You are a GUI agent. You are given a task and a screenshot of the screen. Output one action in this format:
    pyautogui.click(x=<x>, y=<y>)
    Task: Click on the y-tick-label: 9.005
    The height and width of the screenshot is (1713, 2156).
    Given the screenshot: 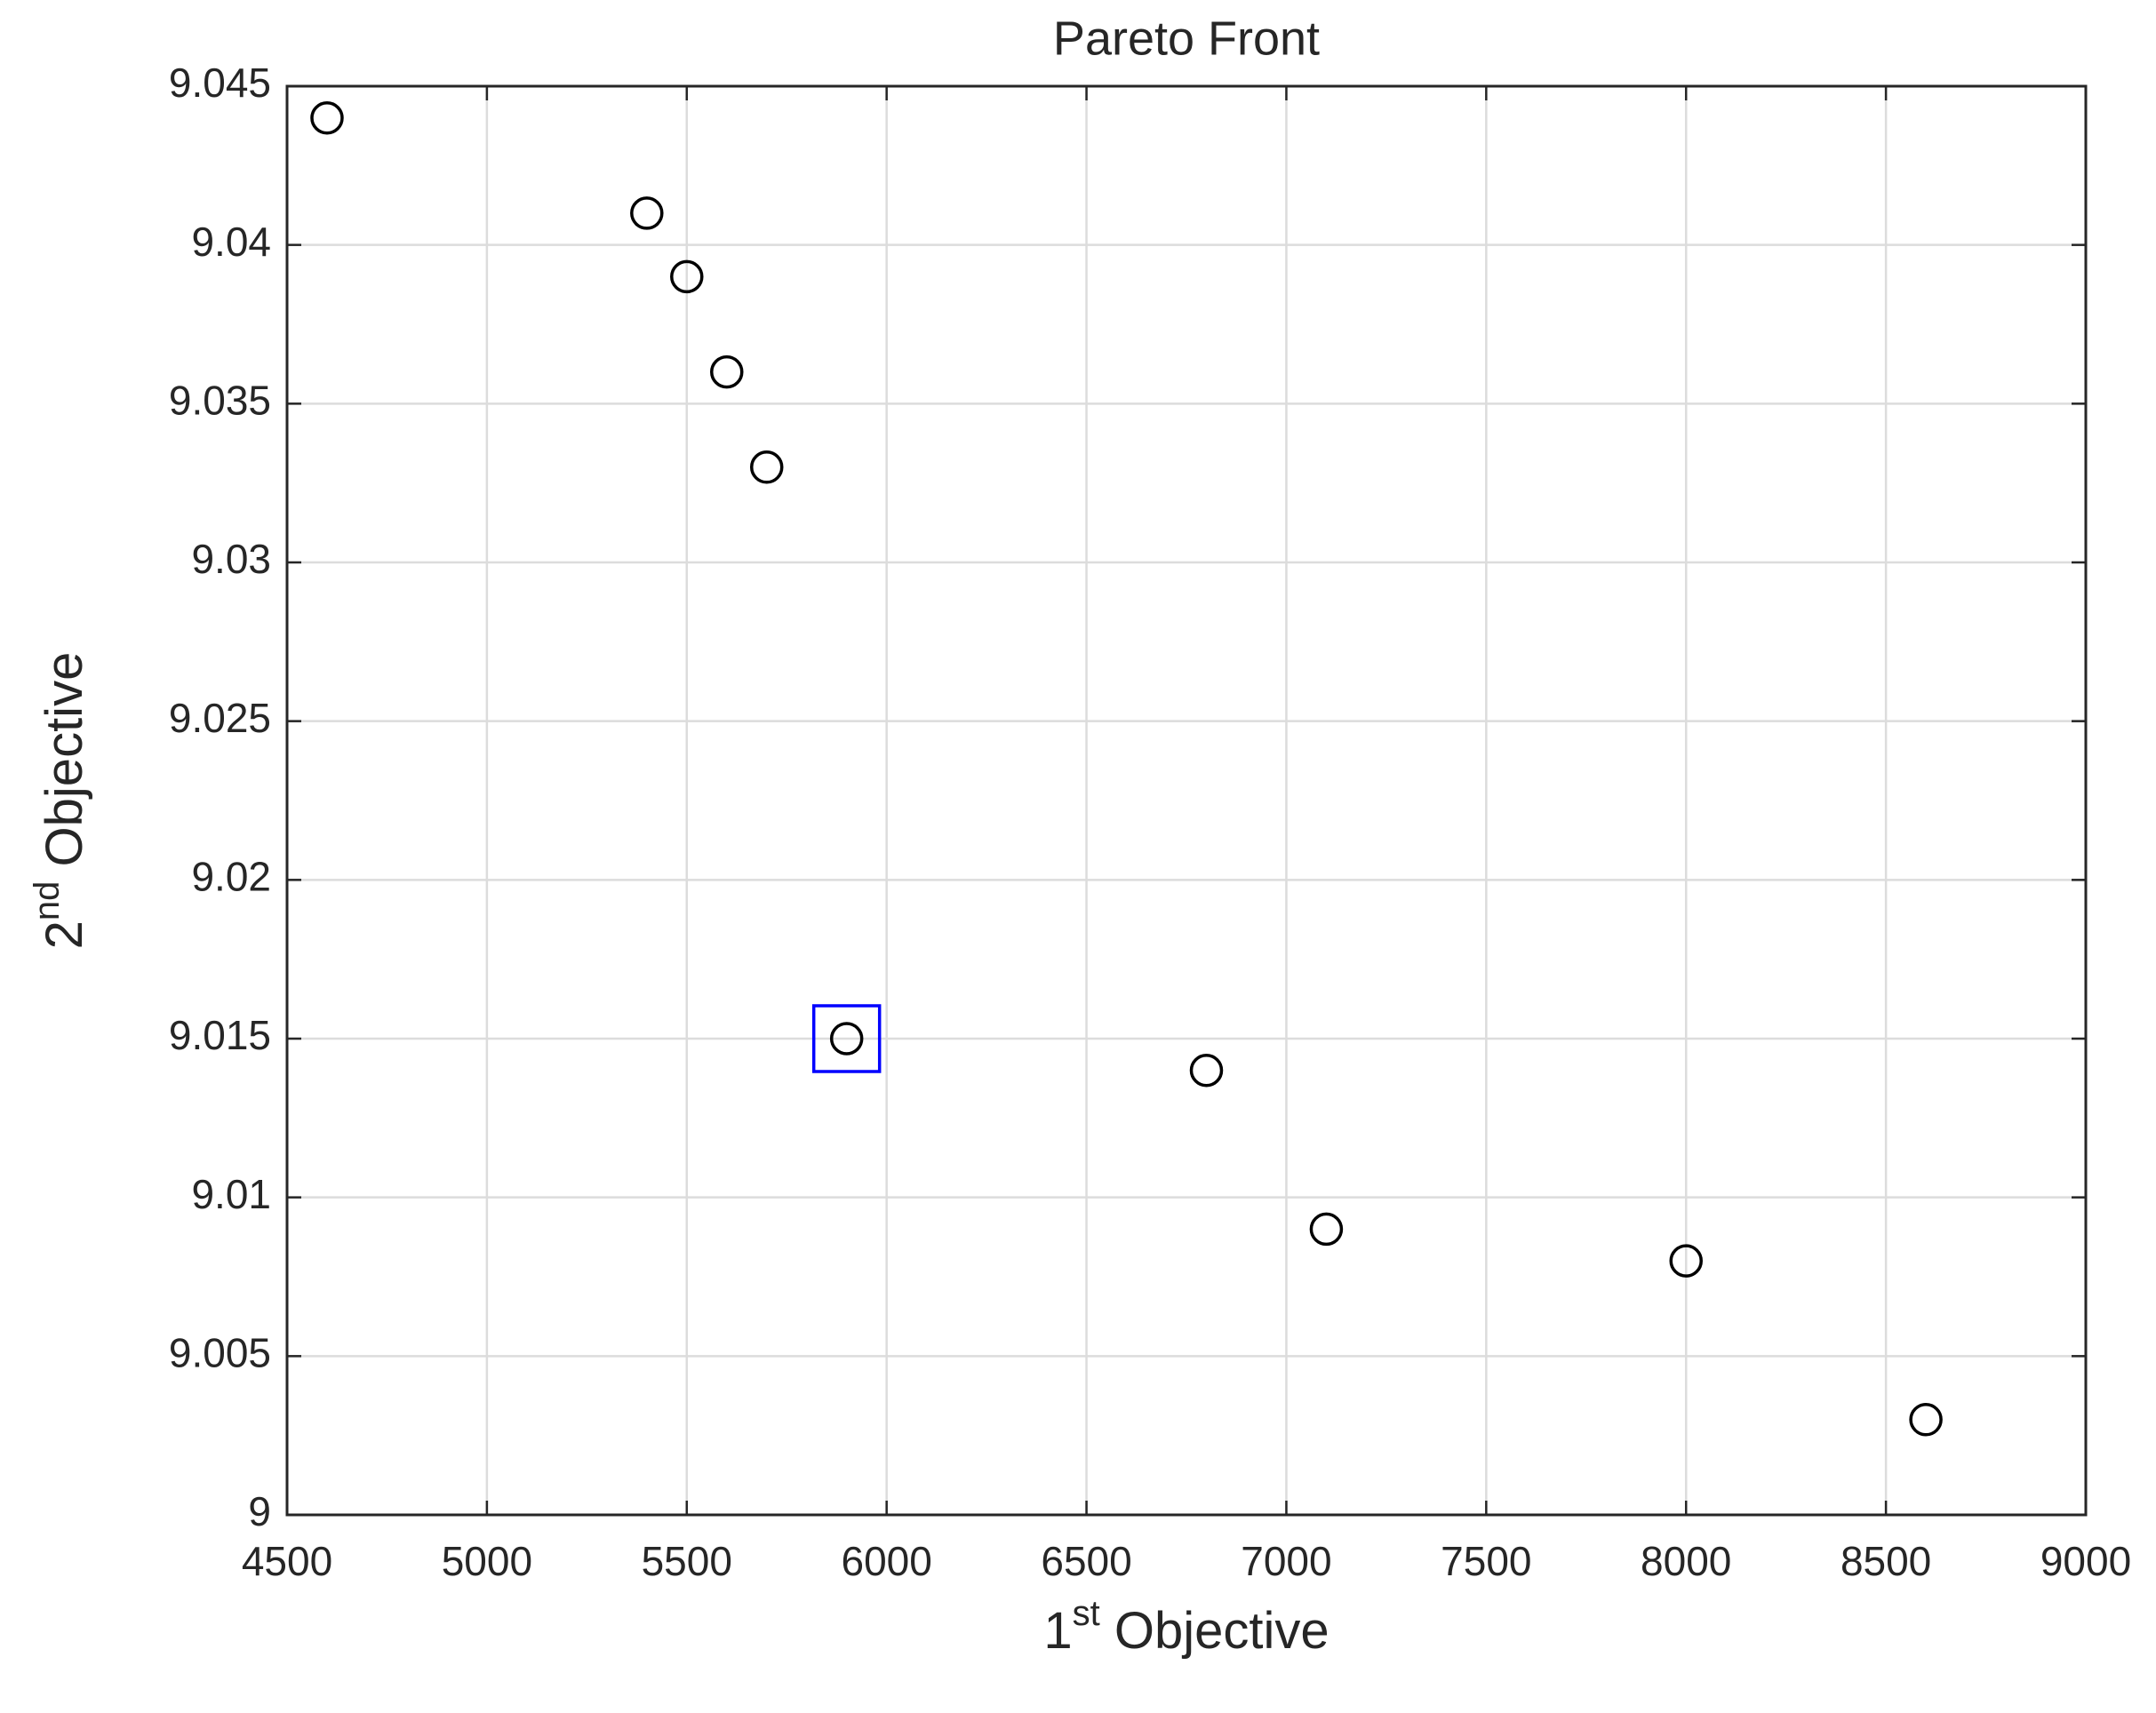 What is the action you would take?
    pyautogui.click(x=220, y=1352)
    